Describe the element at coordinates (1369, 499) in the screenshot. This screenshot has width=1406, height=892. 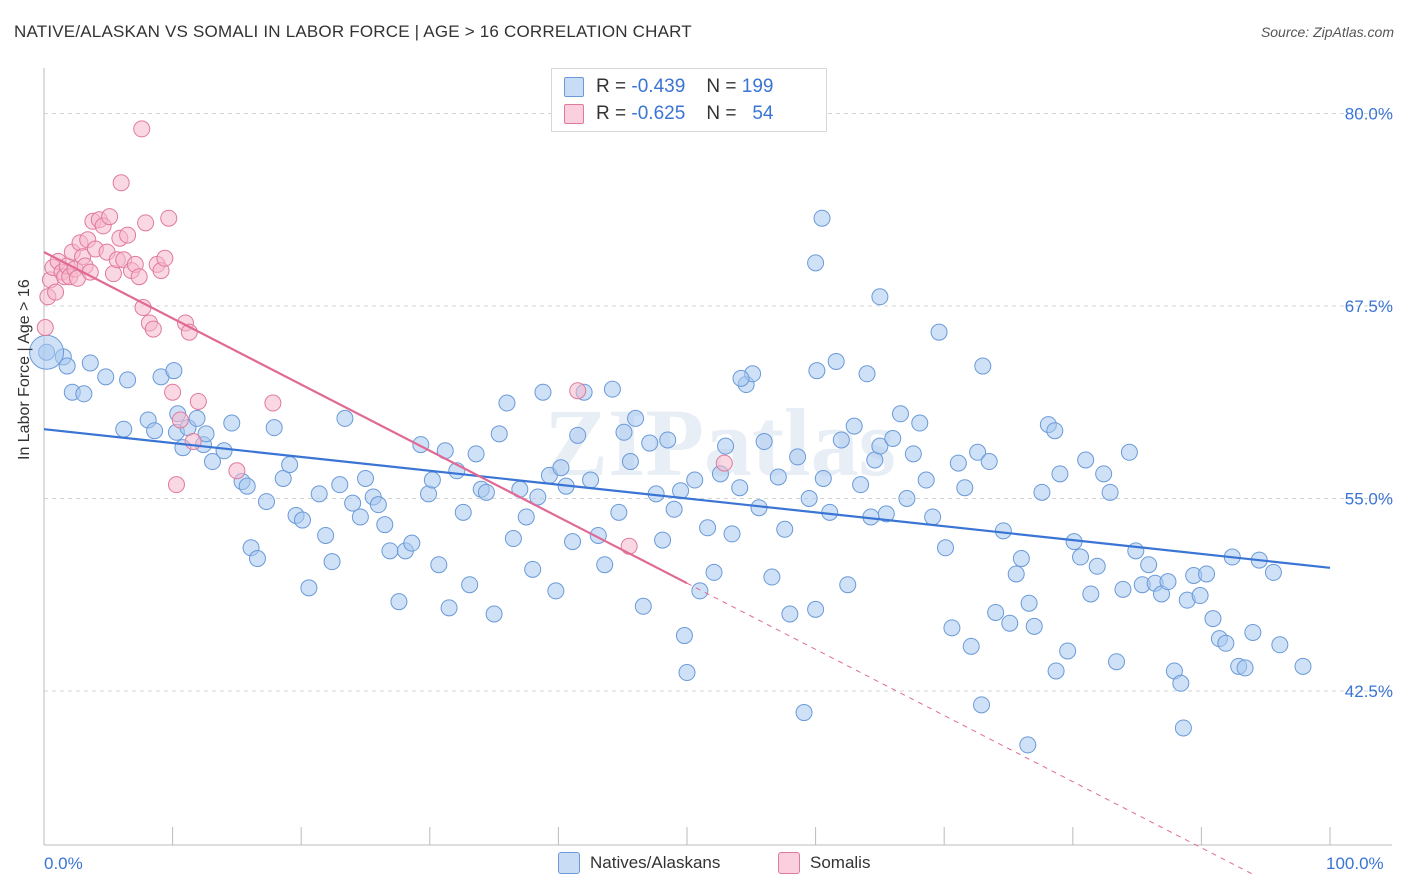
I see `y-tick-label: 55.0%` at that location.